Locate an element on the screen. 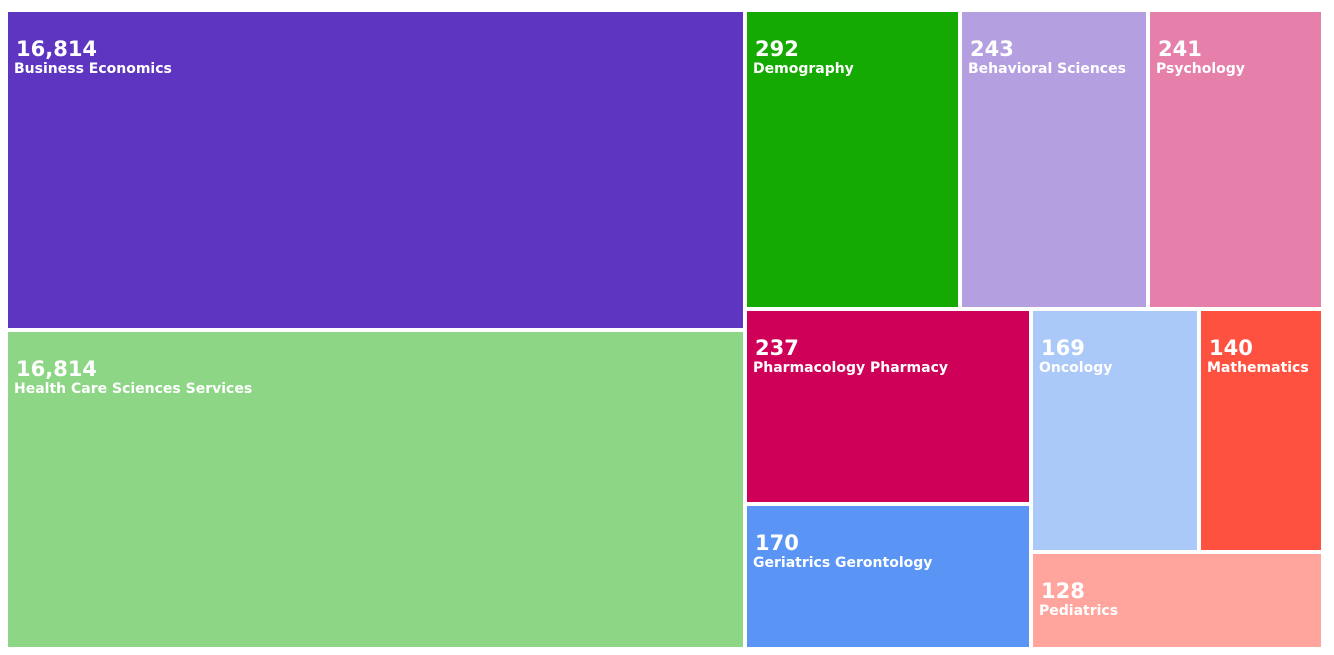  category-label: Mathematics is located at coordinates (1258, 368).